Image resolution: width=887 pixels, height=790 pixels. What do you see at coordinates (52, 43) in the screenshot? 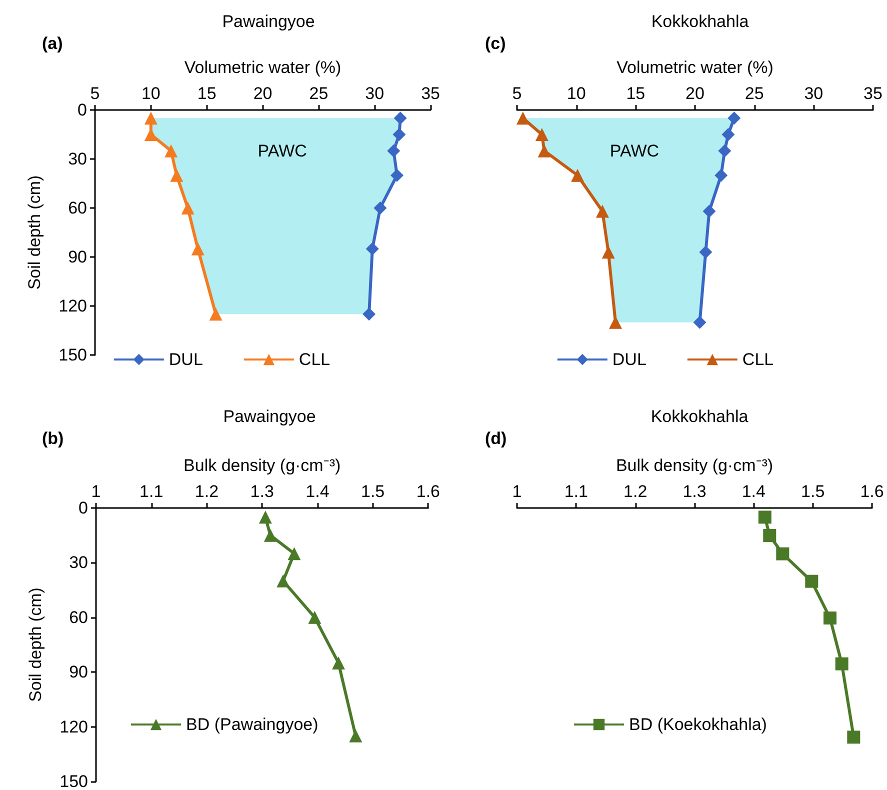
I see `text: (a)` at bounding box center [52, 43].